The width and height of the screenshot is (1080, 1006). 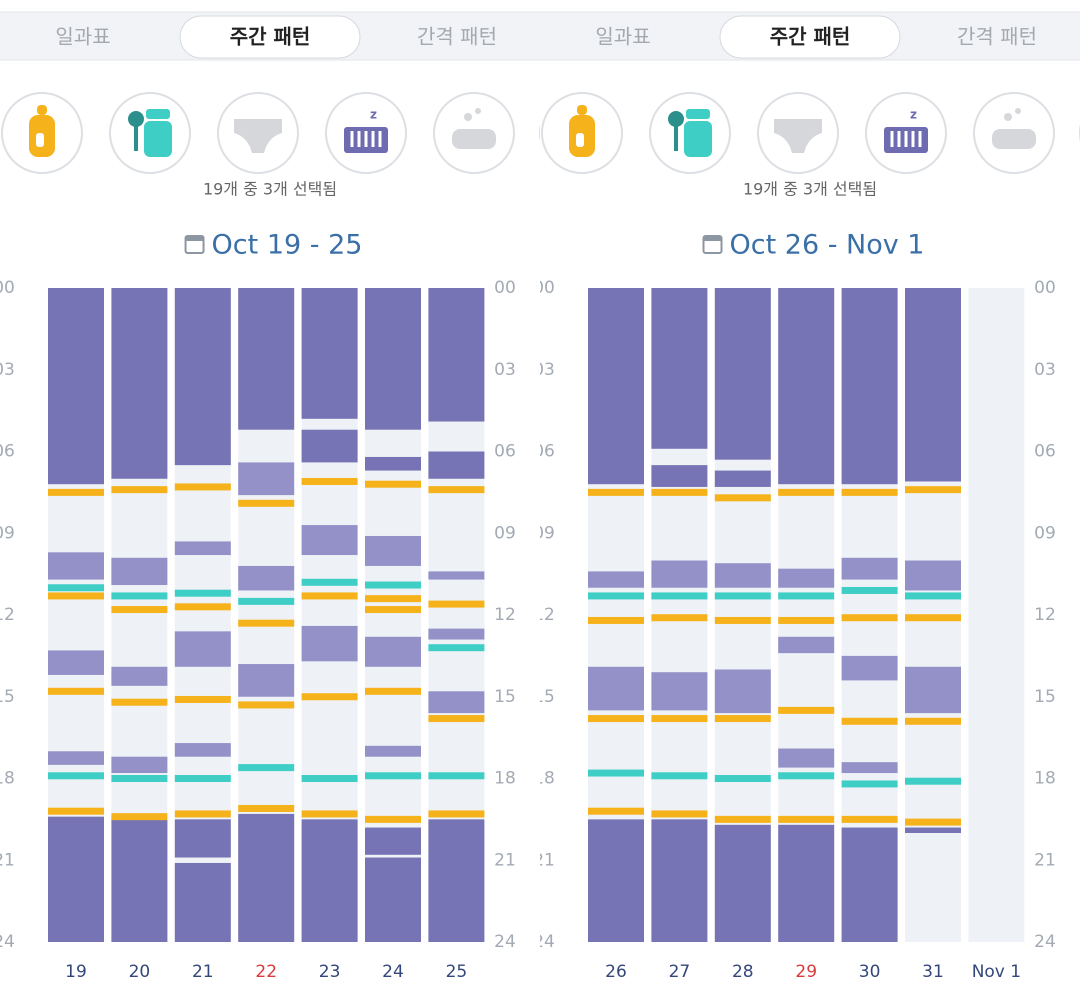 I want to click on y-tick-label-right: 00, so click(x=1045, y=288).